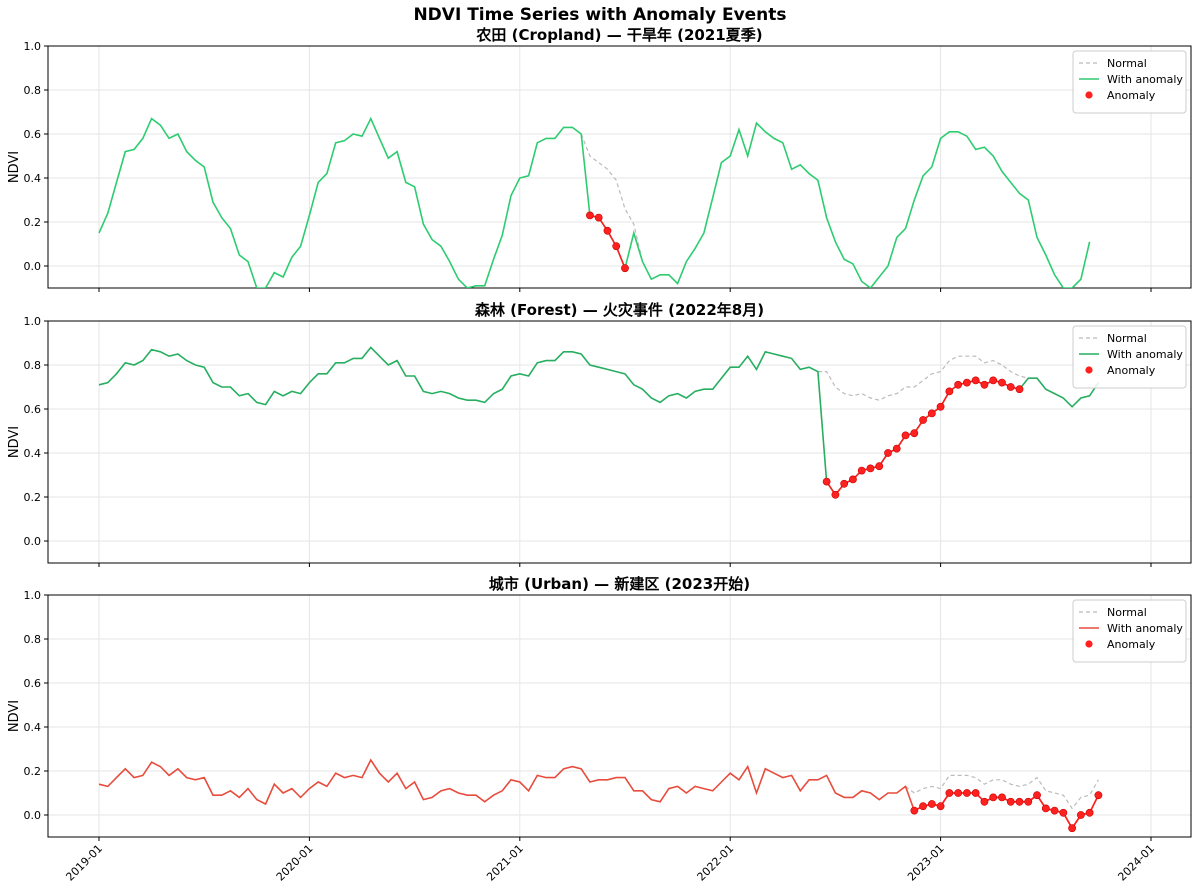  I want to click on x-tick-label: 2023-01, so click(926, 863).